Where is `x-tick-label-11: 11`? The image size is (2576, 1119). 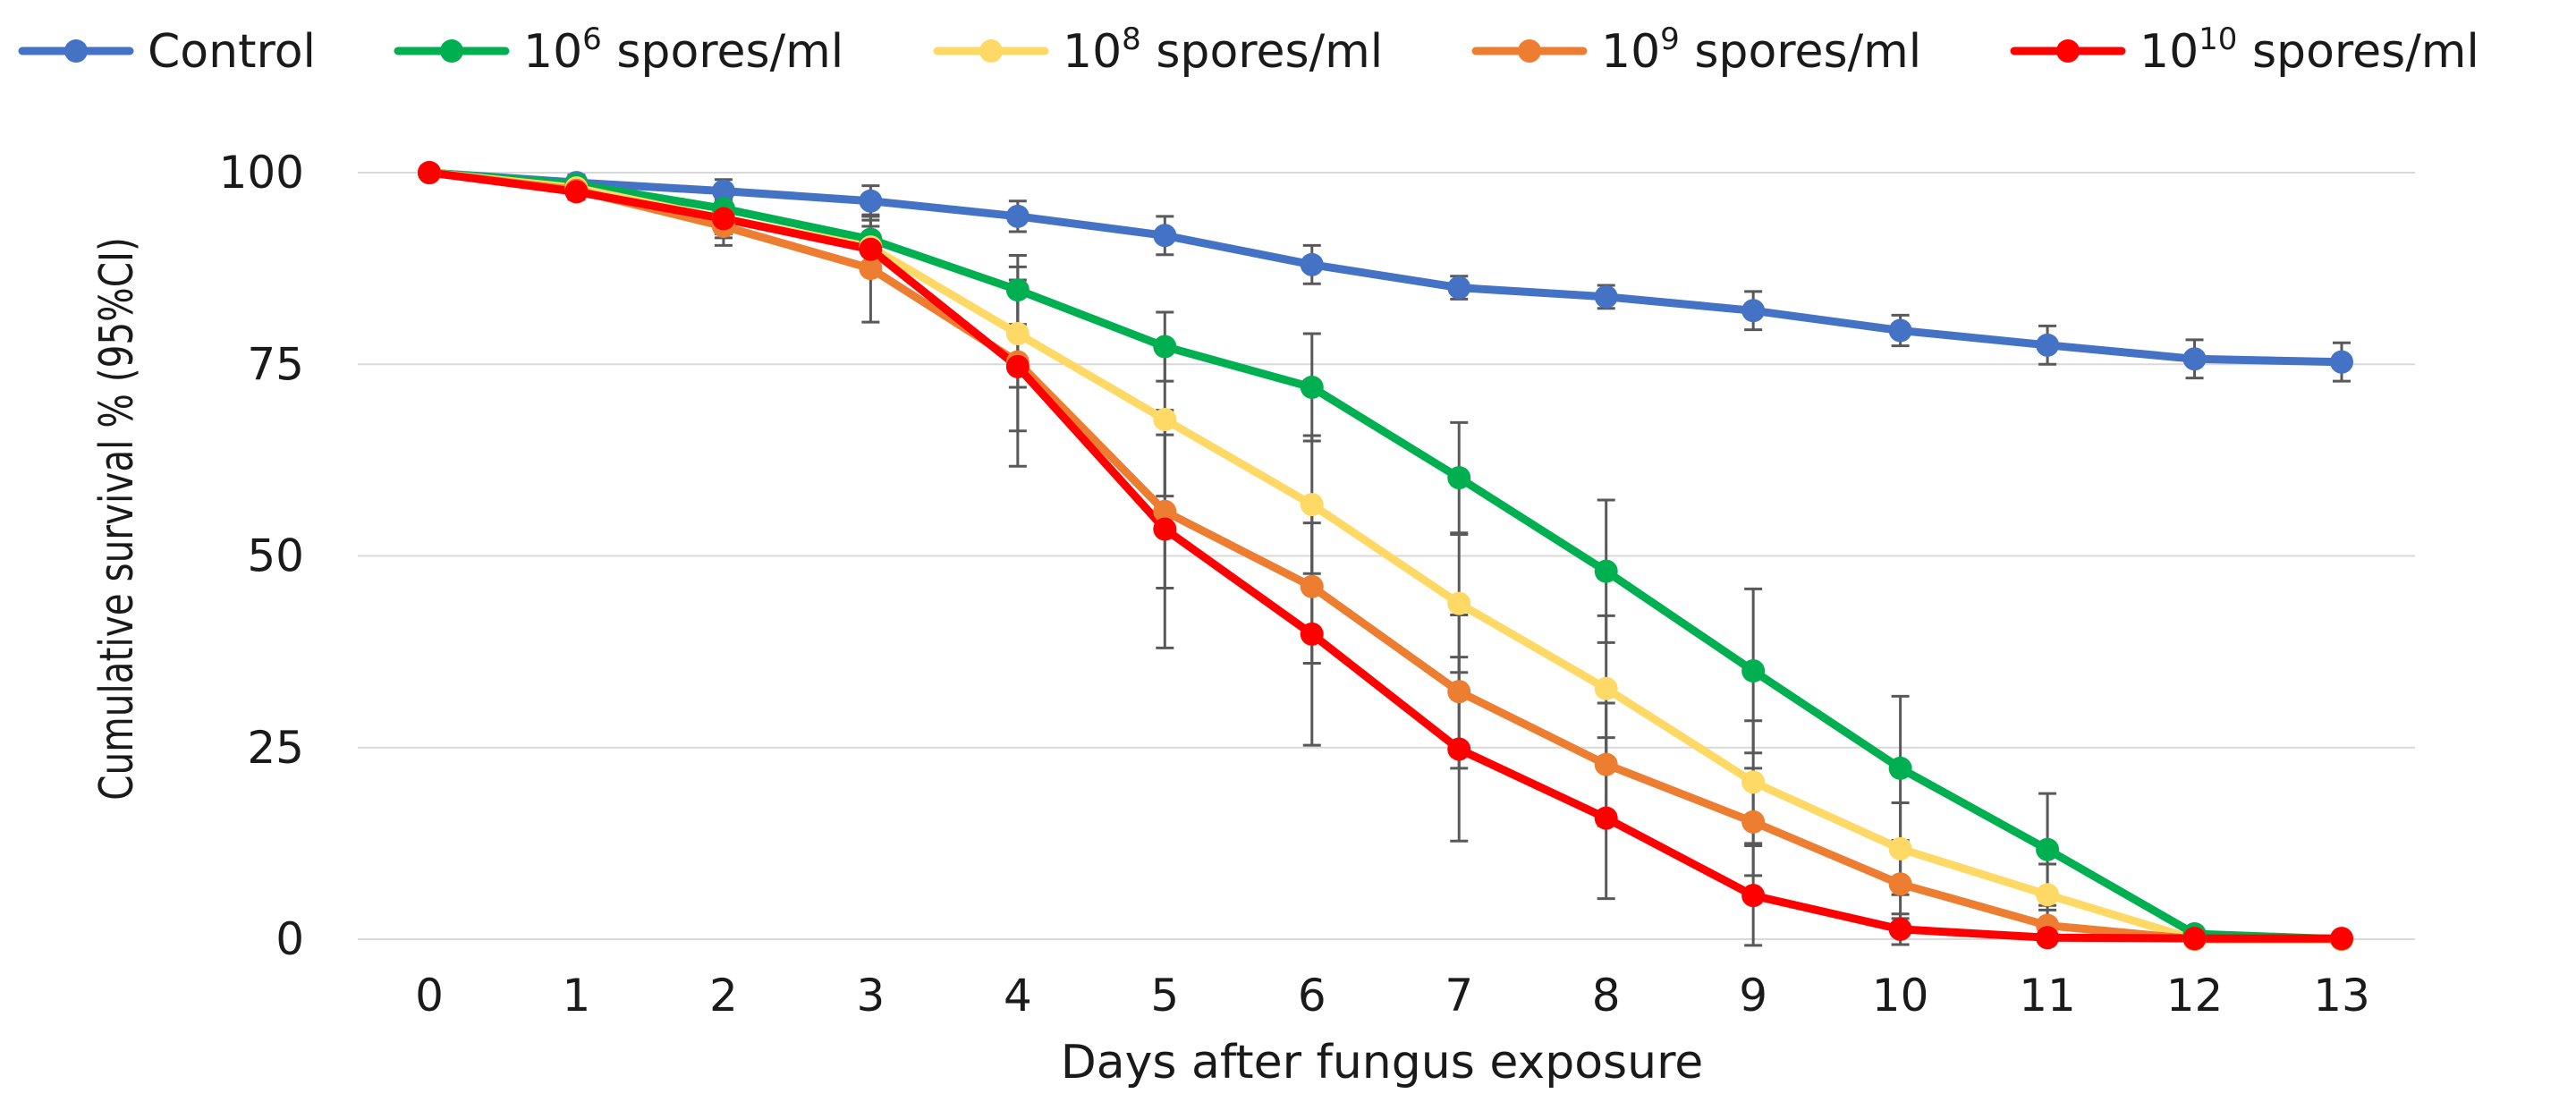 x-tick-label-11: 11 is located at coordinates (2047, 996).